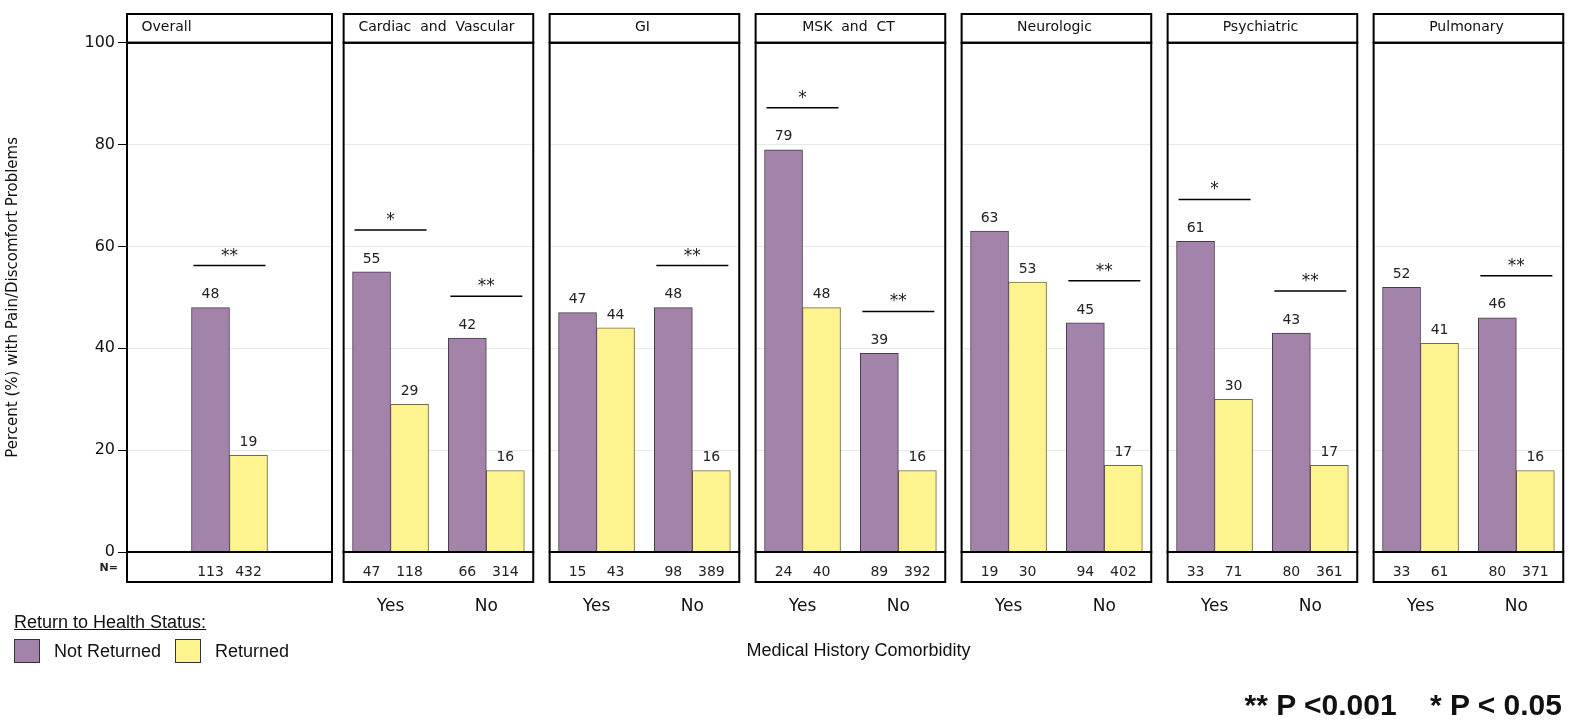 The image size is (1570, 727). What do you see at coordinates (467, 323) in the screenshot?
I see `data-label: 42` at bounding box center [467, 323].